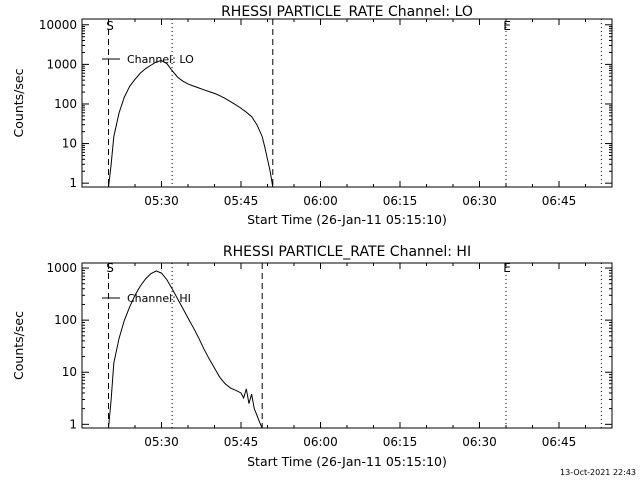  I want to click on chart-title: RHESSI PARTICLE_RATE Channel: HI, so click(347, 252).